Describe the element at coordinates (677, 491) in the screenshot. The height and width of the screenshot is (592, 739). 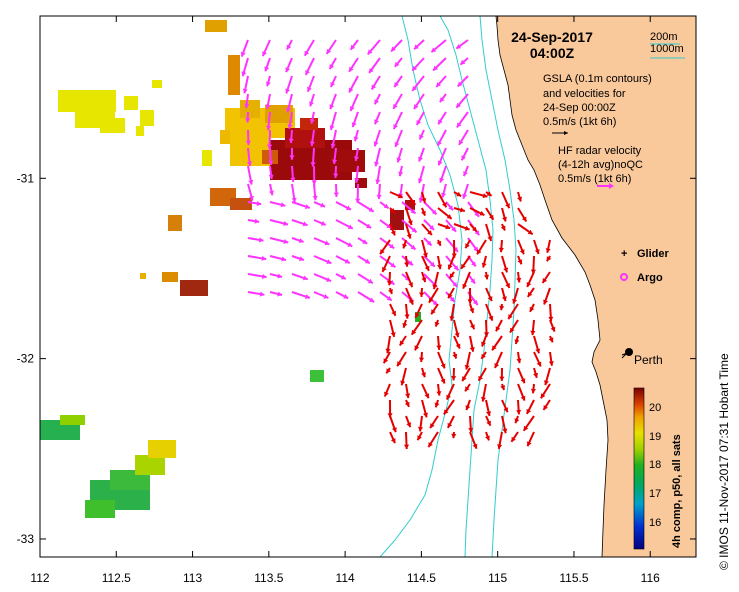
I see `colorbar-title: 4h comp, p50, all sats` at that location.